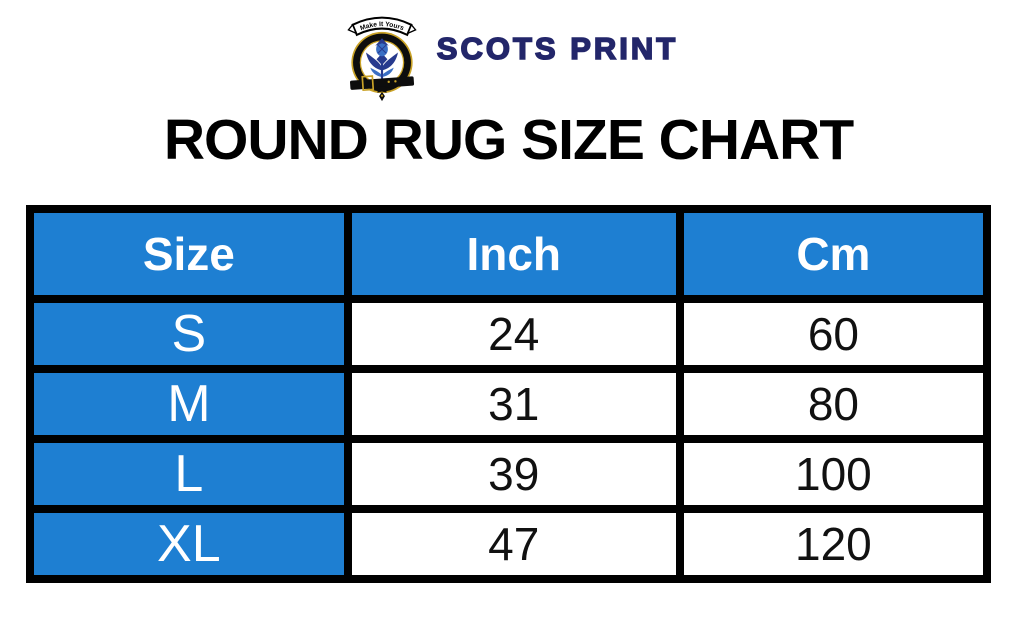 This screenshot has width=1017, height=640. I want to click on column-header-size: Size, so click(189, 254).